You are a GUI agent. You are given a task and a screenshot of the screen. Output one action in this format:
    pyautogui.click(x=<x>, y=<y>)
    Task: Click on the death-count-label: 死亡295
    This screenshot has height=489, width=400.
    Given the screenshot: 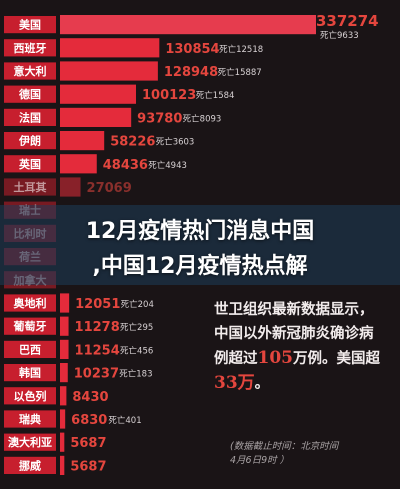 What is the action you would take?
    pyautogui.click(x=136, y=327)
    